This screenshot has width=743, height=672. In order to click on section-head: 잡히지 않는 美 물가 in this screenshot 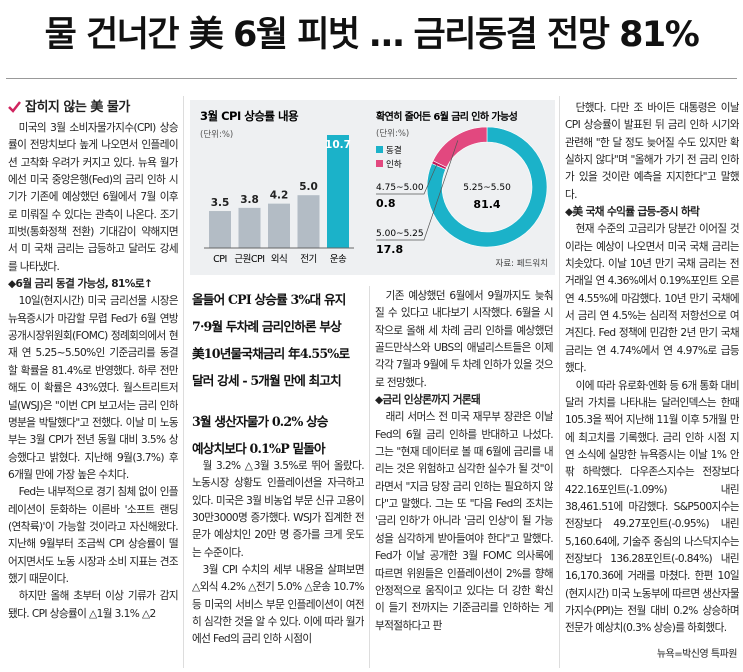, I will do `click(69, 105)`.